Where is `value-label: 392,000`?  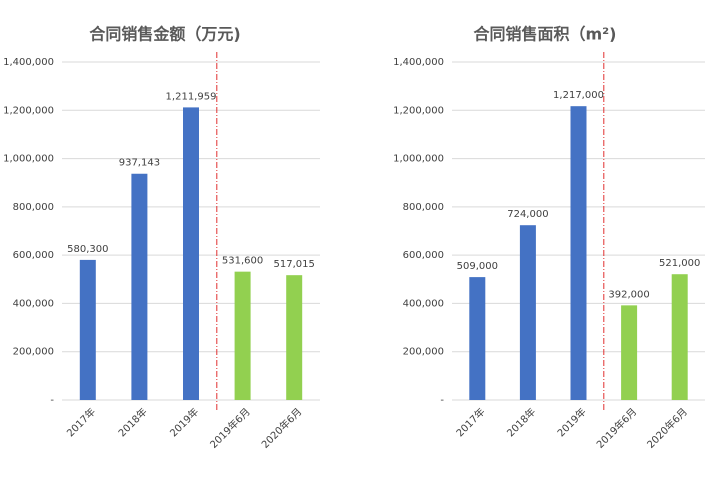
value-label: 392,000 is located at coordinates (628, 294).